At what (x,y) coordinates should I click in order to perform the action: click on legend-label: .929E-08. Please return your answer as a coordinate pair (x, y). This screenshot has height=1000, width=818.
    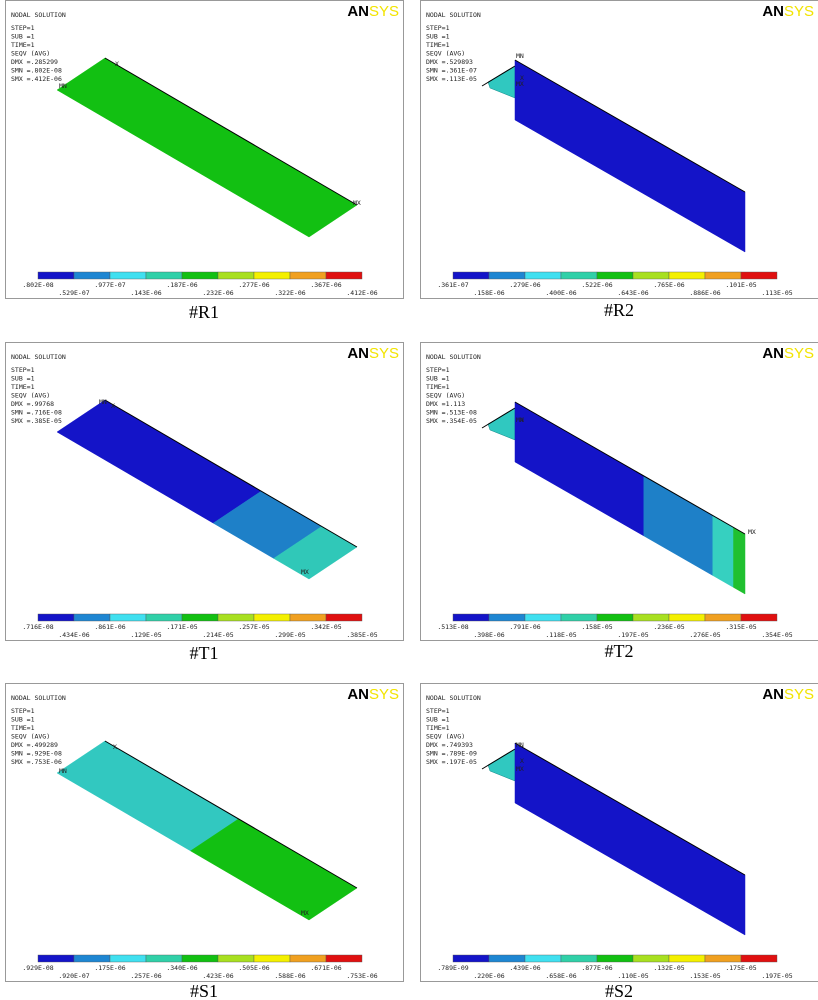
    Looking at the image, I should click on (37, 968).